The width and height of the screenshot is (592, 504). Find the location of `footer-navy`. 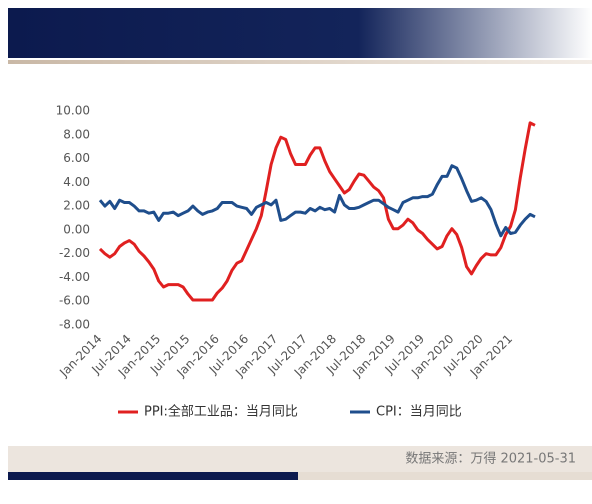

footer-navy is located at coordinates (153, 476).